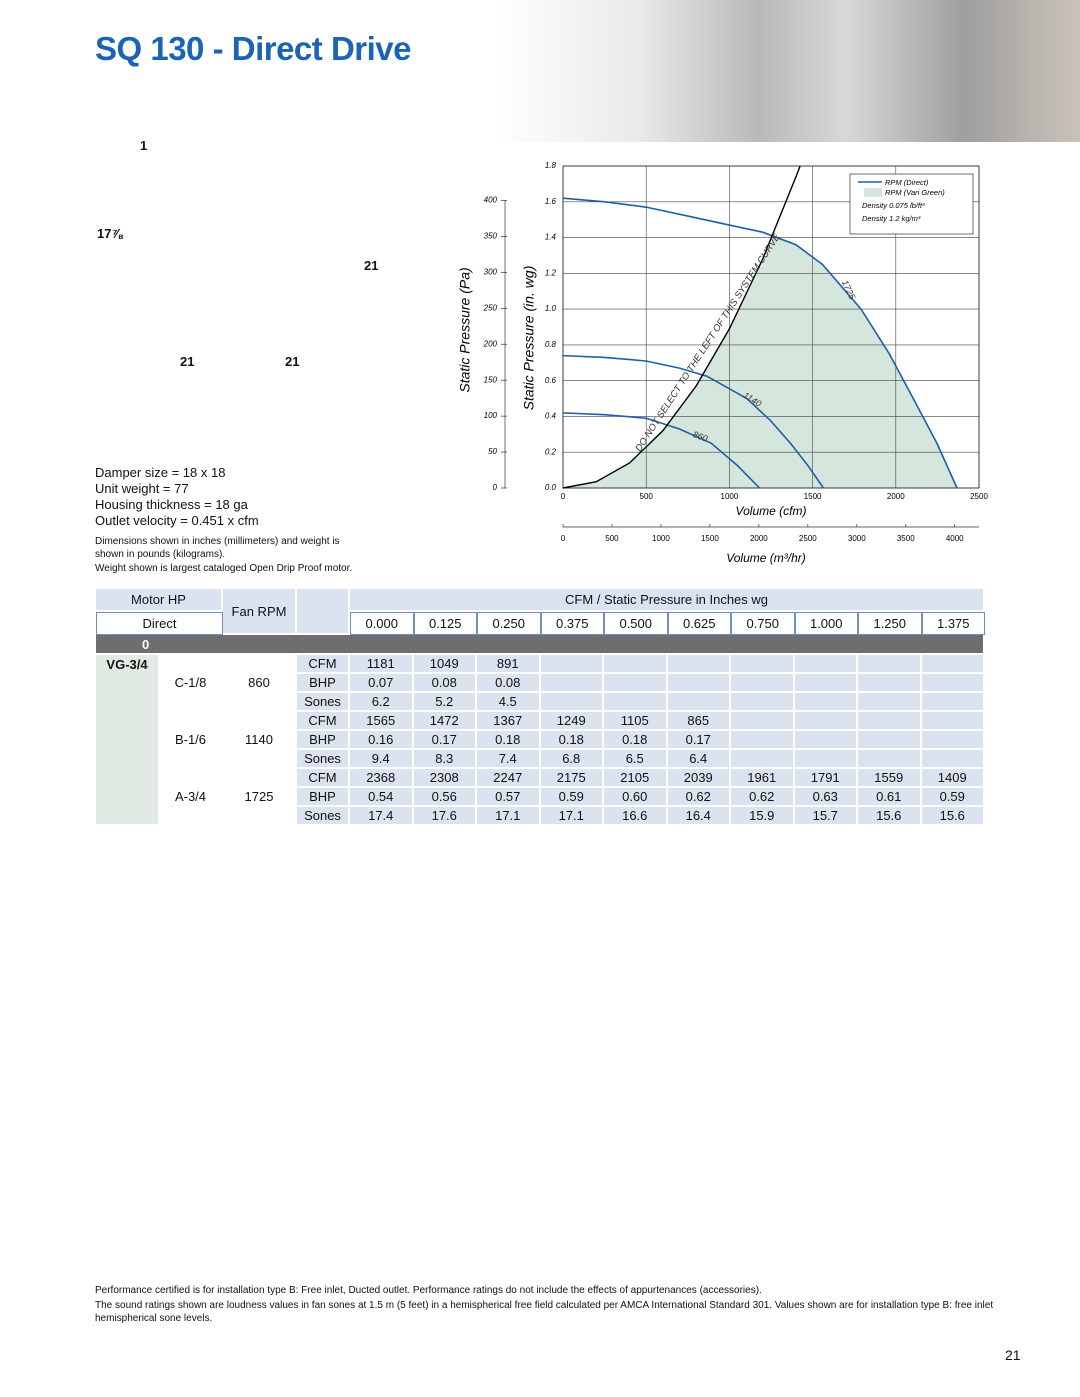 This screenshot has height=1397, width=1080. Describe the element at coordinates (636, 721) in the screenshot. I see `value-cell: 1105` at that location.